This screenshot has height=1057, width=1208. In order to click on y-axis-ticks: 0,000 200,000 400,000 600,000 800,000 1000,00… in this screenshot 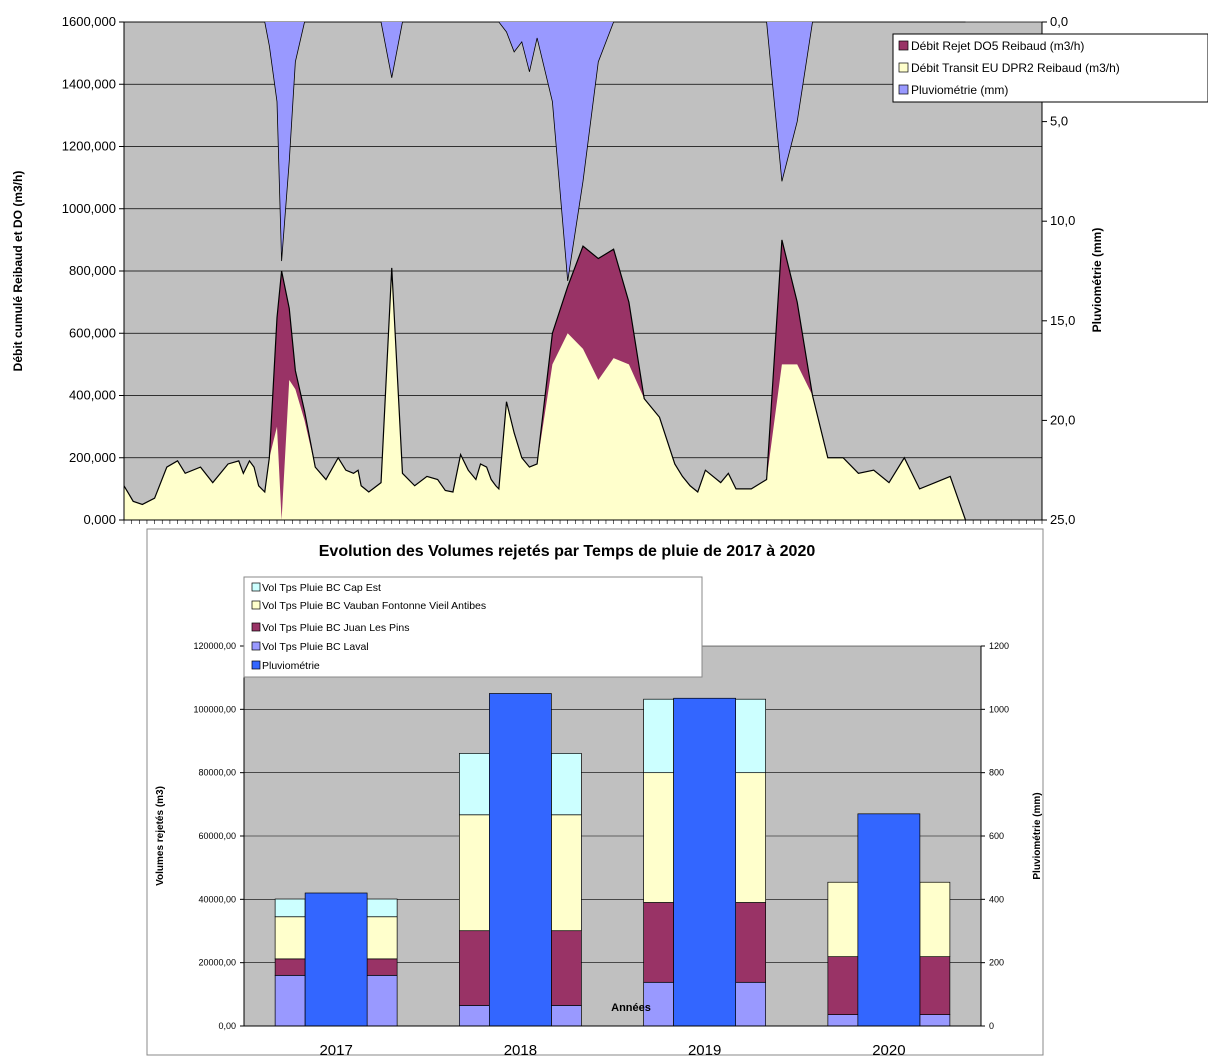, I will do `click(93, 269)`.